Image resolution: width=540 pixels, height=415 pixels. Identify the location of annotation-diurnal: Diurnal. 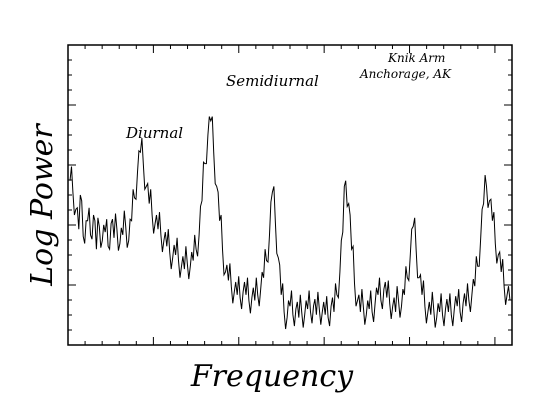
(154, 133).